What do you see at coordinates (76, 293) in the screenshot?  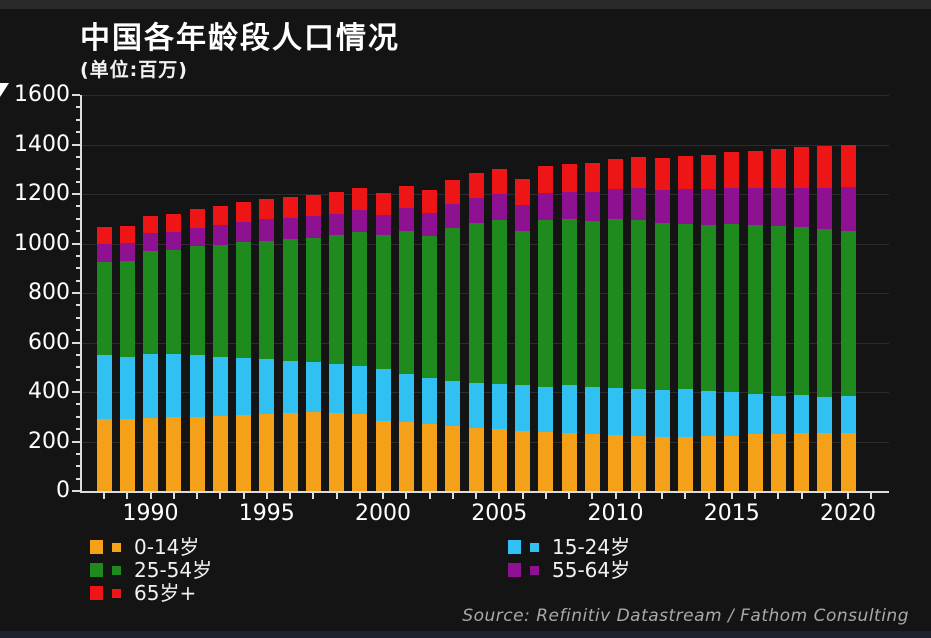 I see `y-major-tick` at bounding box center [76, 293].